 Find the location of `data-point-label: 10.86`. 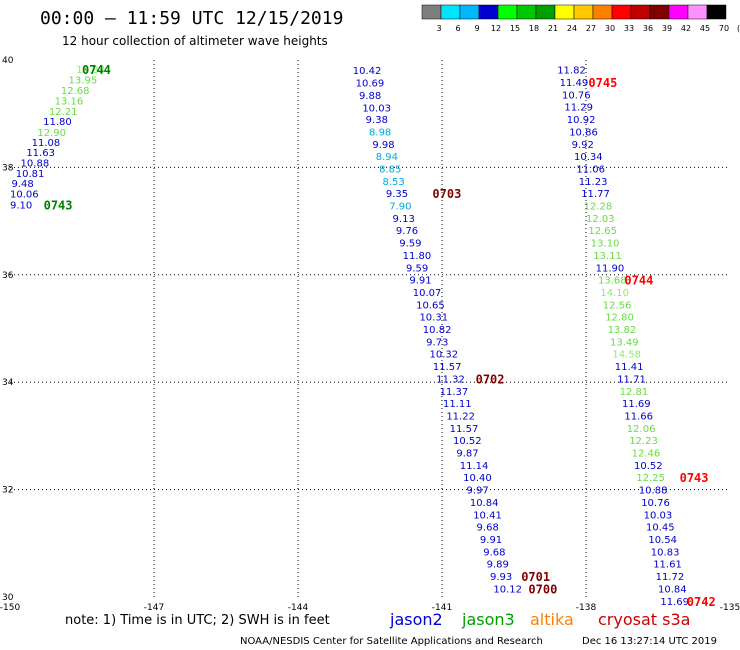

data-point-label: 10.86 is located at coordinates (583, 132).